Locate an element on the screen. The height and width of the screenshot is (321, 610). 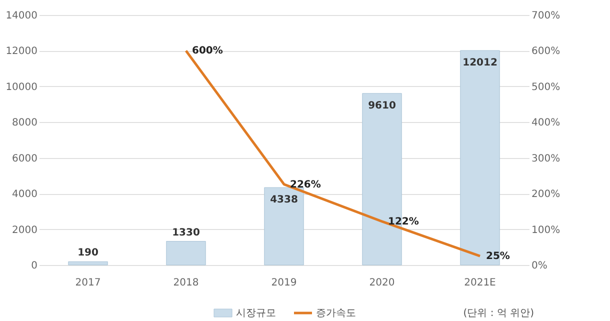
x-tick-label: 2018 is located at coordinates (186, 283).